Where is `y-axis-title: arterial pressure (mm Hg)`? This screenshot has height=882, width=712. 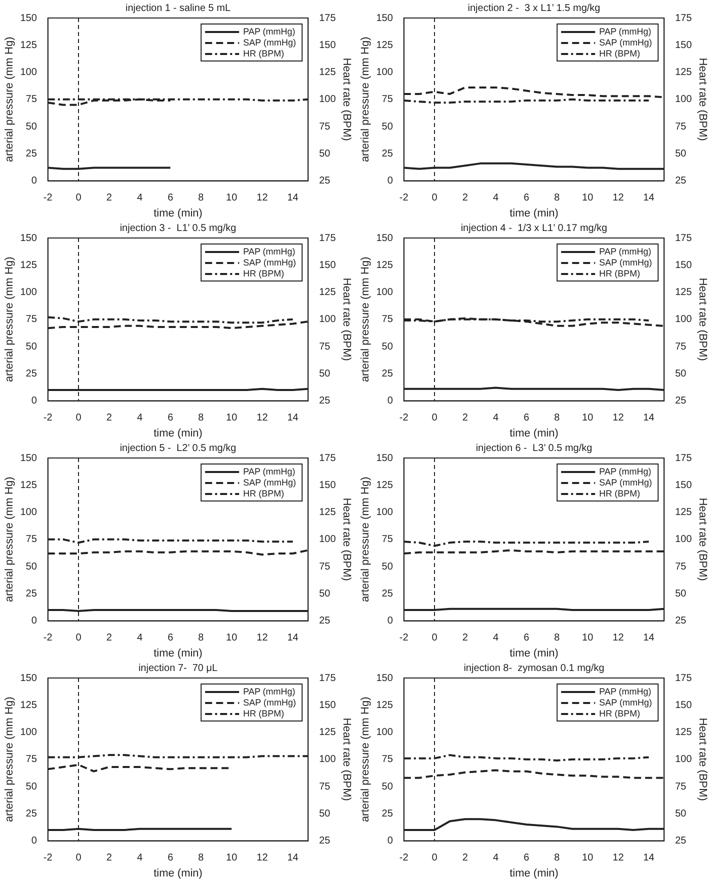
y-axis-title: arterial pressure (mm Hg) is located at coordinates (366, 539).